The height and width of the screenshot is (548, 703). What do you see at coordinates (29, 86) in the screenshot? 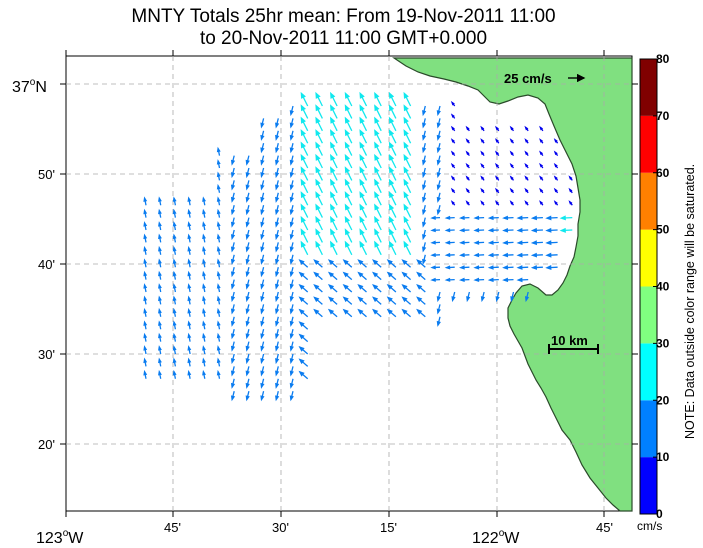
I see `y-tick-label-37n: 37oN` at bounding box center [29, 86].